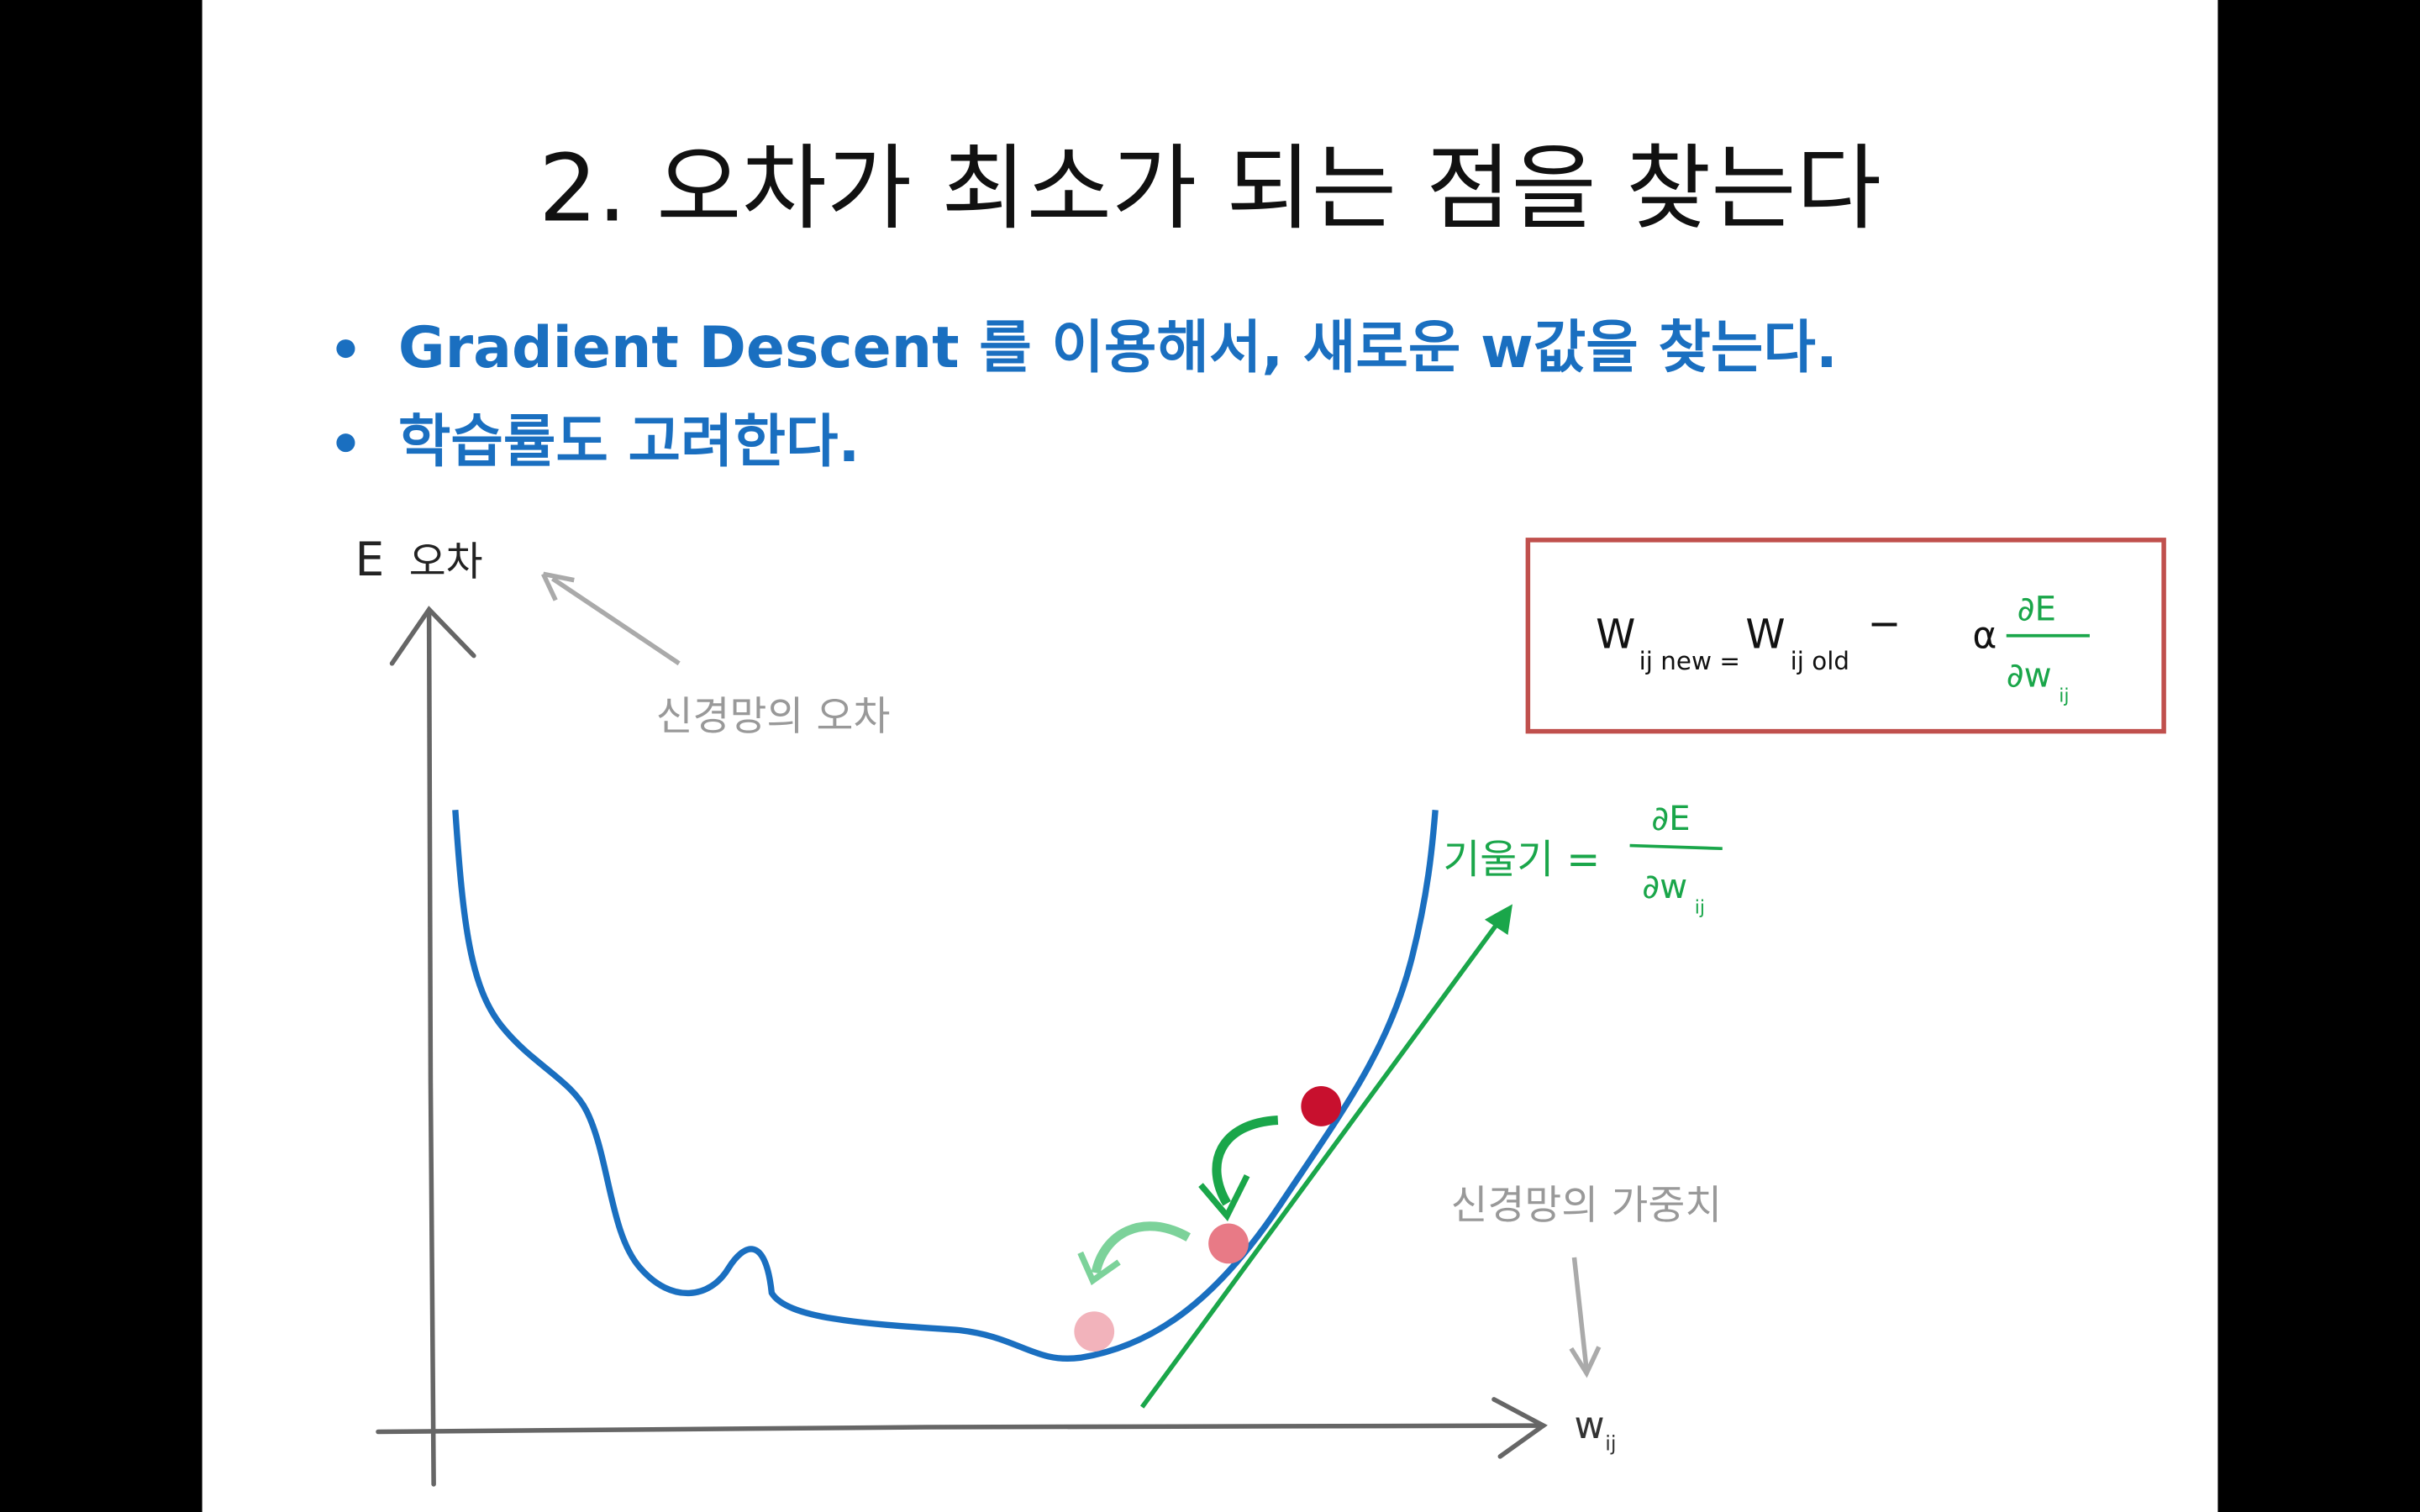 The height and width of the screenshot is (1512, 2420). I want to click on slide-title: 2. 오차가 최소가 되는 점을 찾는다, so click(1210, 189).